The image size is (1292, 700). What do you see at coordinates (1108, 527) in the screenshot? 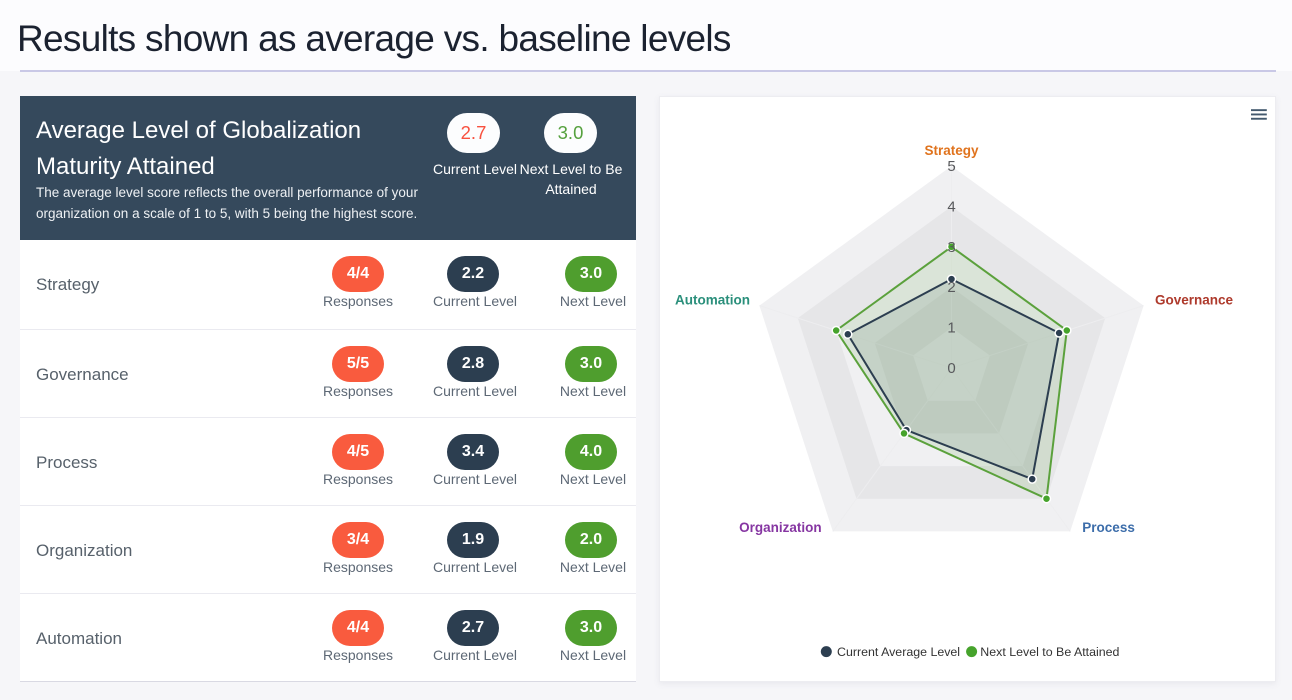
I see `svg-text: Process` at bounding box center [1108, 527].